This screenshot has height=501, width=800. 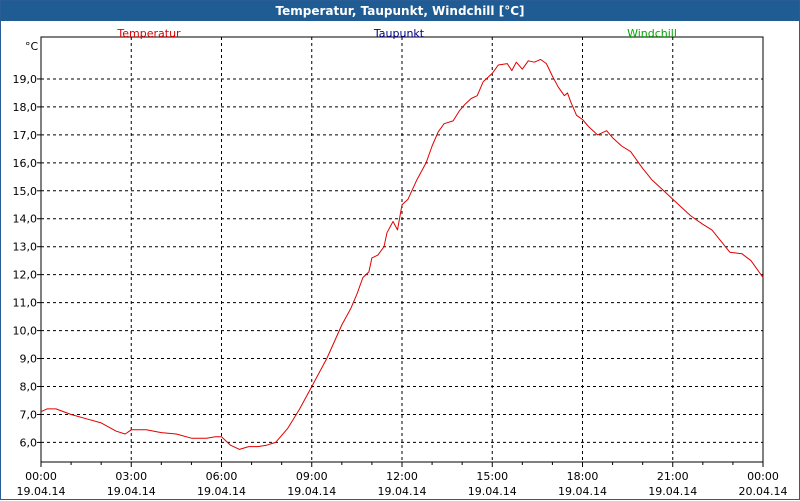 What do you see at coordinates (25, 331) in the screenshot?
I see `y-tick-label: 10,0` at bounding box center [25, 331].